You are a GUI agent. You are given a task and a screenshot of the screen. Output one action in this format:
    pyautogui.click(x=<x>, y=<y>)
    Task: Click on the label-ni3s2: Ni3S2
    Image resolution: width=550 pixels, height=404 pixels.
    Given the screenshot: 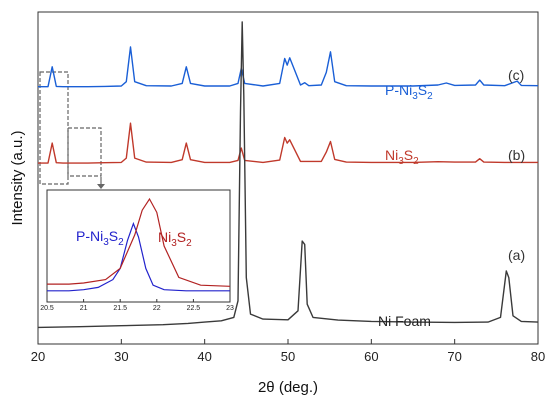 What is the action you would take?
    pyautogui.click(x=402, y=157)
    